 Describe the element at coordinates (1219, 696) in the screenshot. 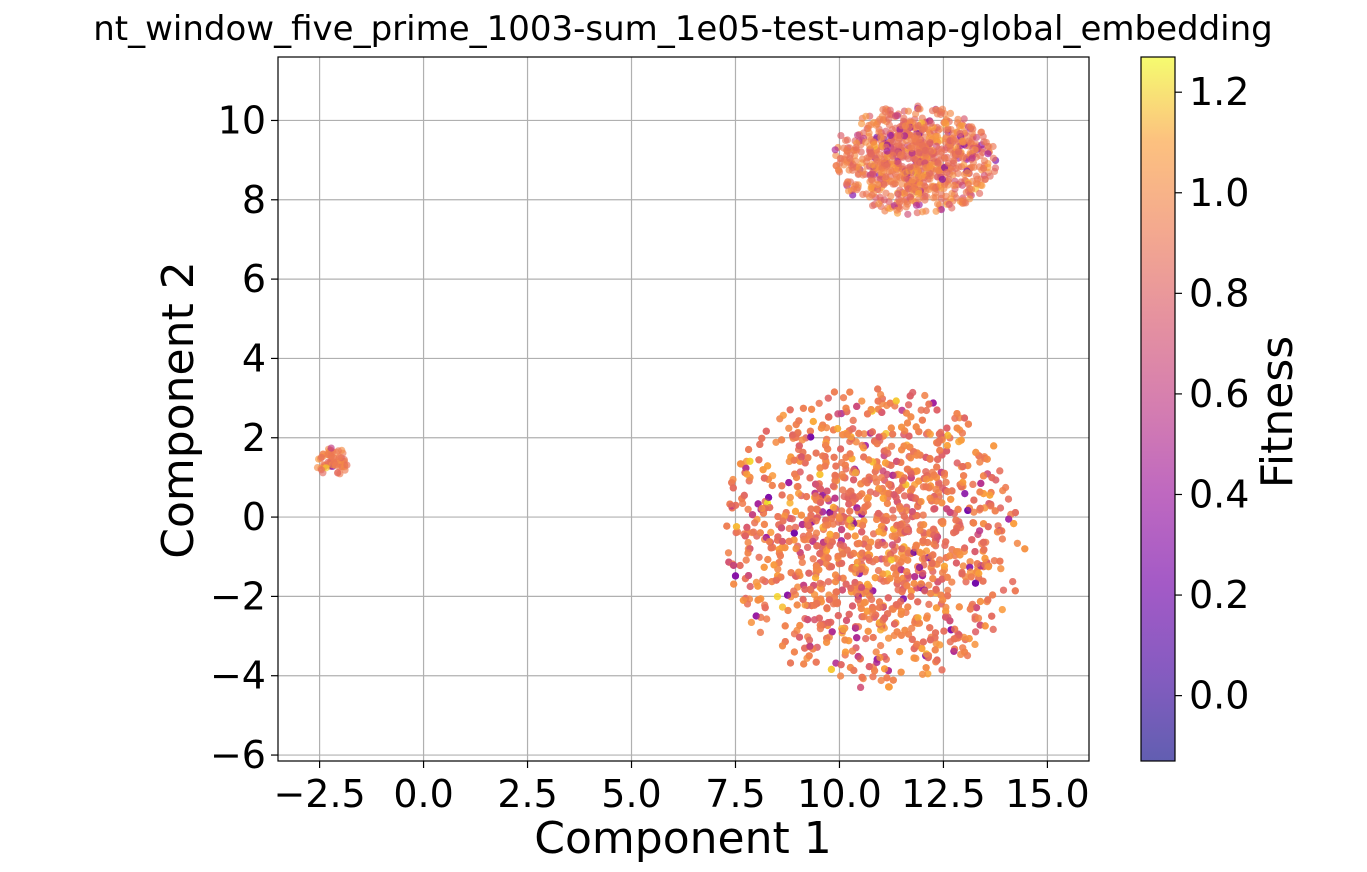

I see `colorbar-tick-label: 0.0` at that location.